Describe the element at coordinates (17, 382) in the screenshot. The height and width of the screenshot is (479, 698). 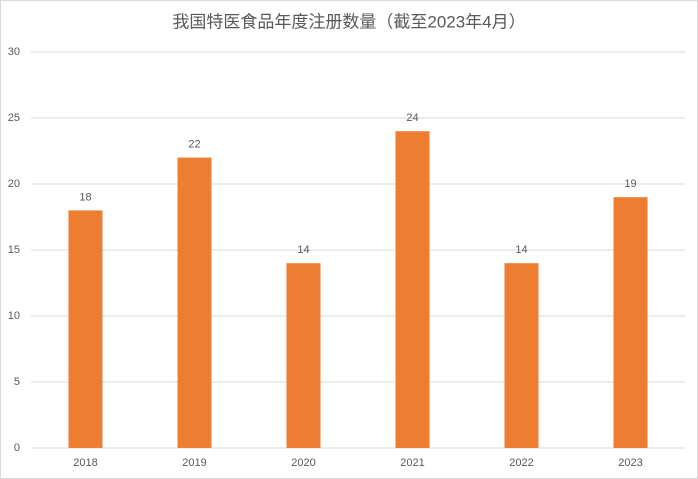
I see `y-tick-label: 5` at that location.